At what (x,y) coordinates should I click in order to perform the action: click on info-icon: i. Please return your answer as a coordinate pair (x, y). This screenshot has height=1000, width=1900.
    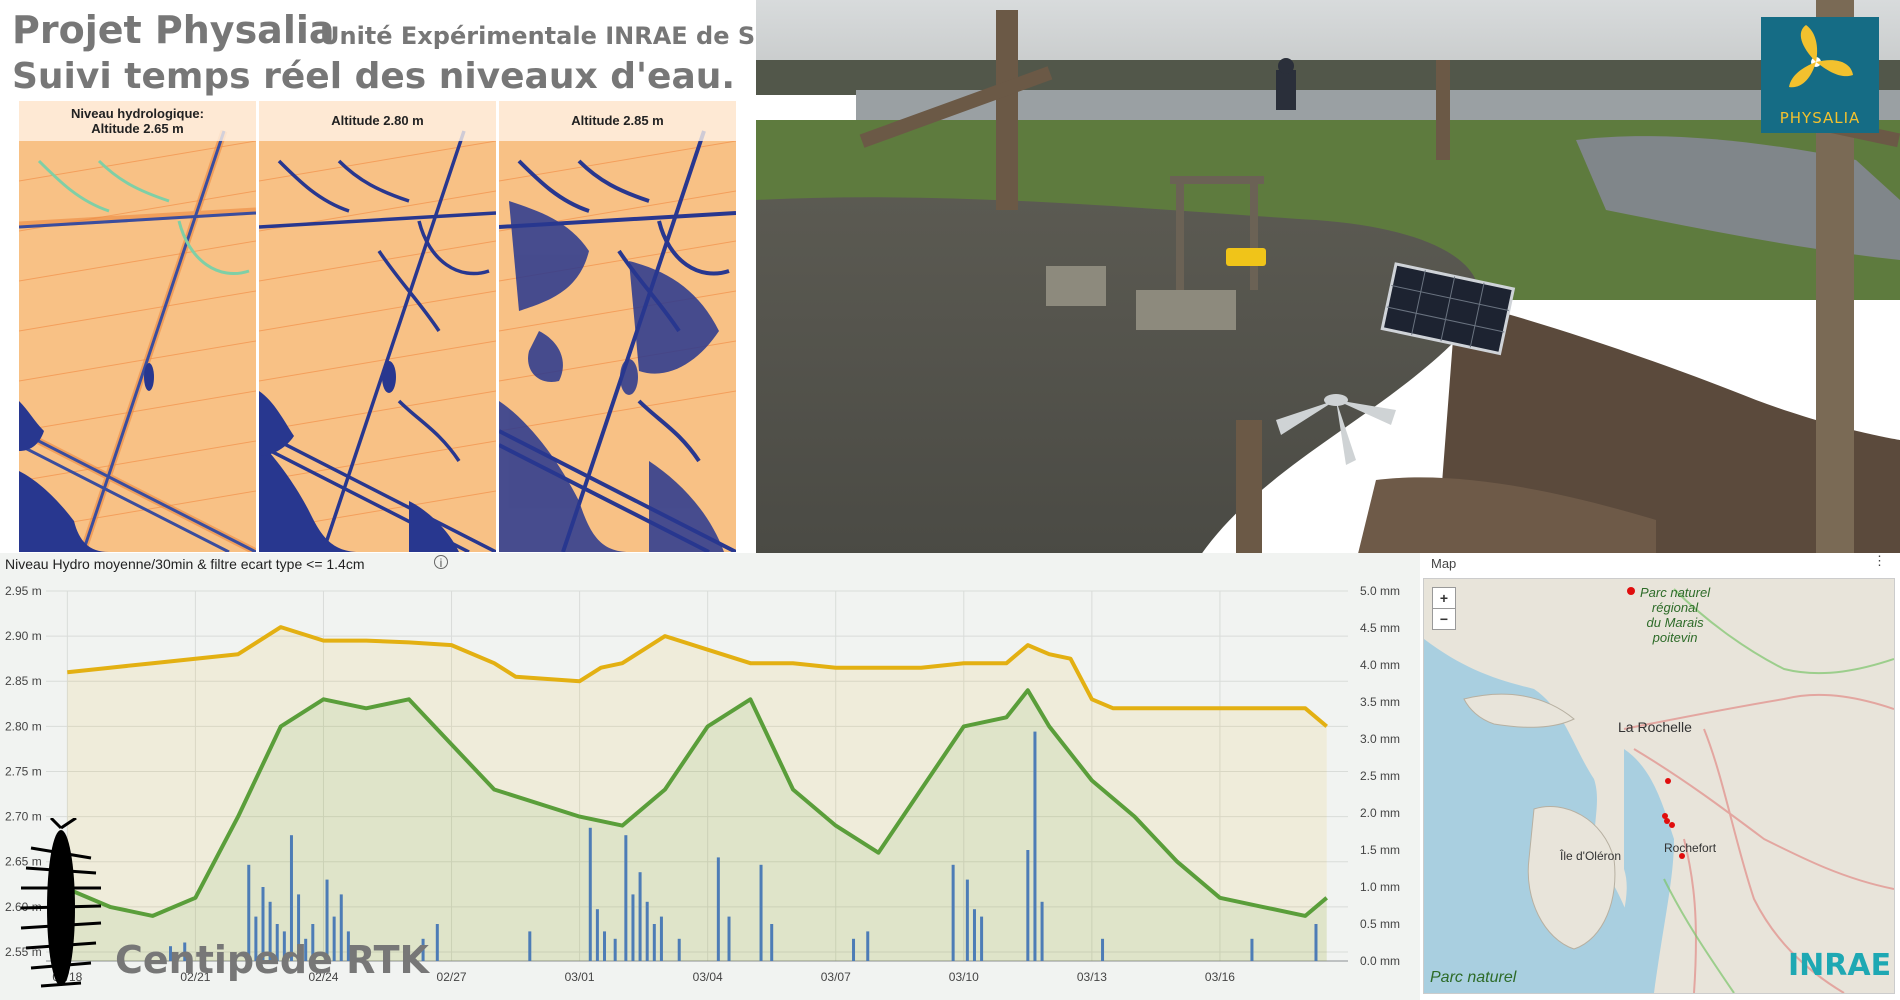
    Looking at the image, I should click on (441, 562).